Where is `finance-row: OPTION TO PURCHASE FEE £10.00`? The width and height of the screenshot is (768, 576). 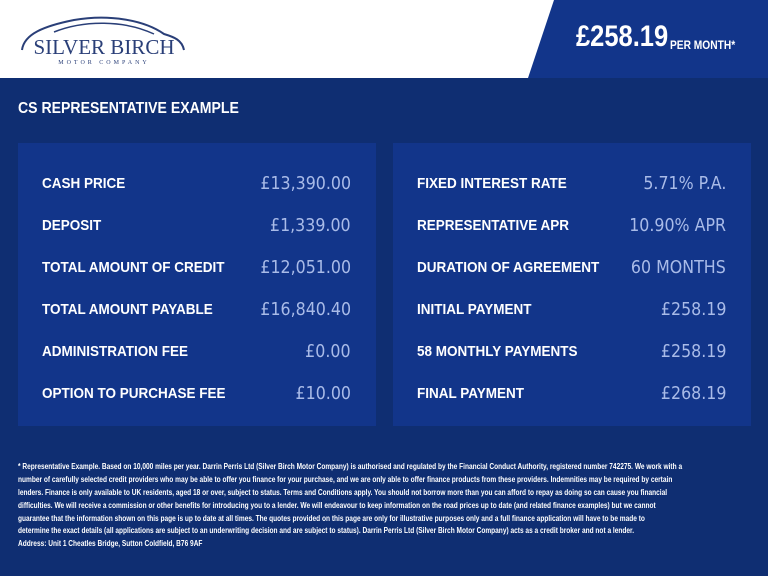 finance-row: OPTION TO PURCHASE FEE £10.00 is located at coordinates (196, 394).